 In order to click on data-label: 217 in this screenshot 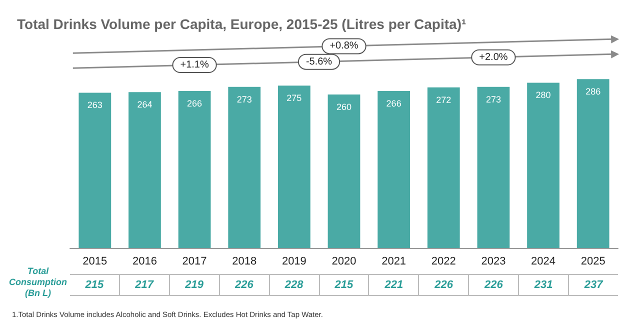, I will do `click(143, 285)`.